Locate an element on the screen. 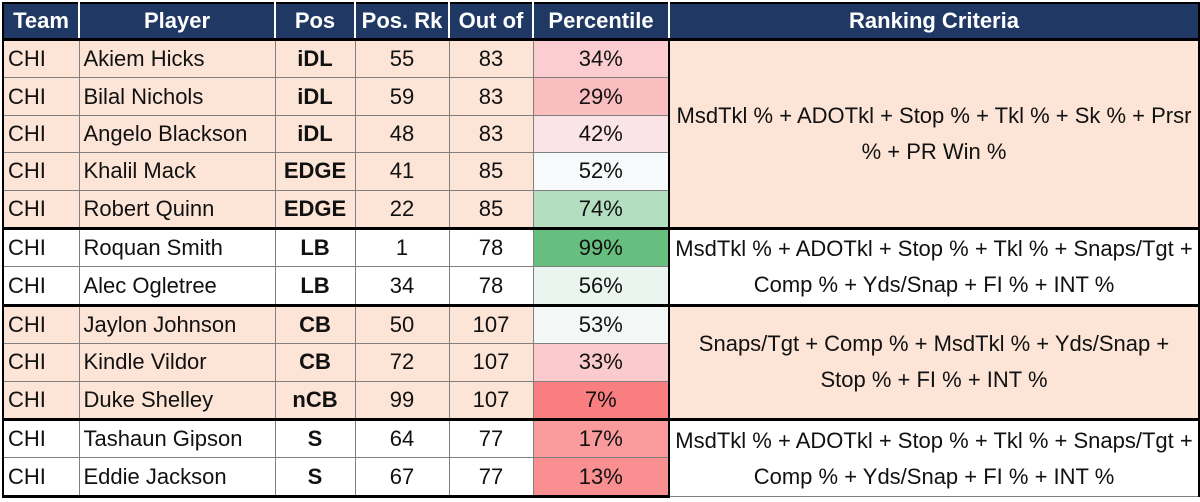  player-name-cell: Alec Ogletree is located at coordinates (177, 286).